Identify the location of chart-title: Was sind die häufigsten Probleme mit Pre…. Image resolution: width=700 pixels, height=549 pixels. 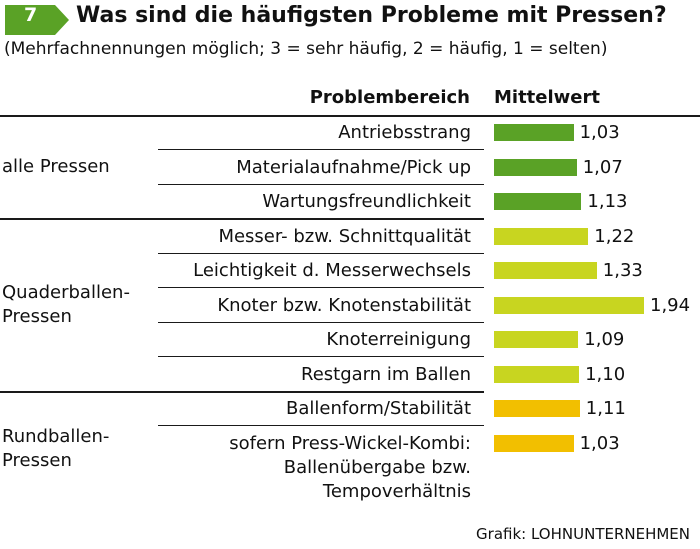
(371, 15).